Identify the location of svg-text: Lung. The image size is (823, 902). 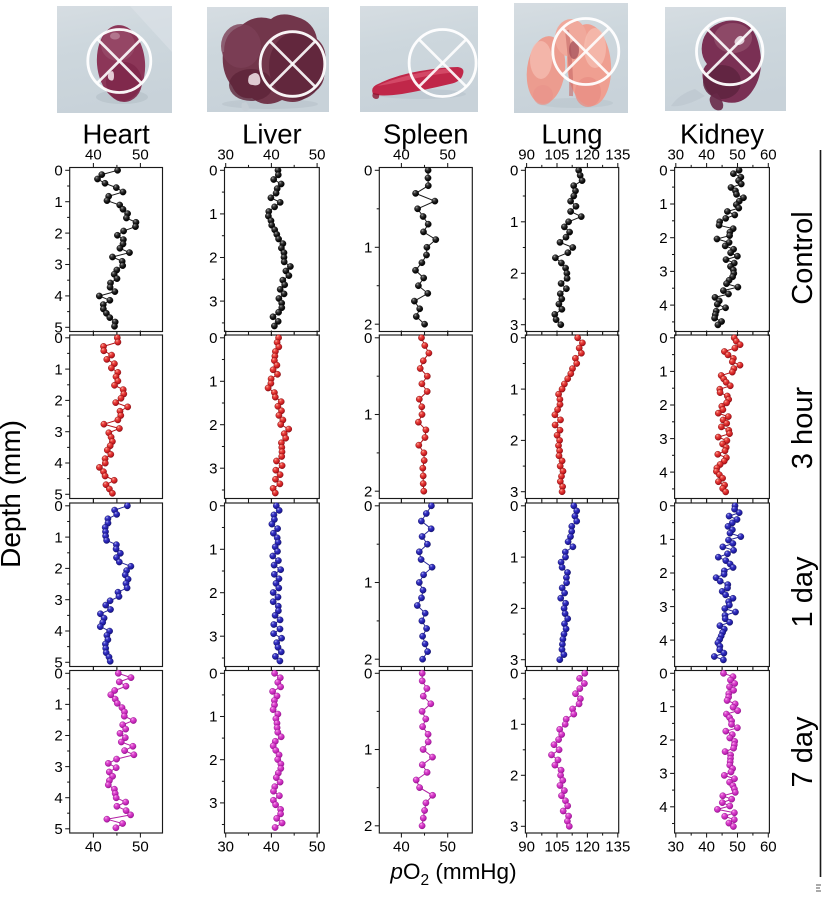
(571, 134).